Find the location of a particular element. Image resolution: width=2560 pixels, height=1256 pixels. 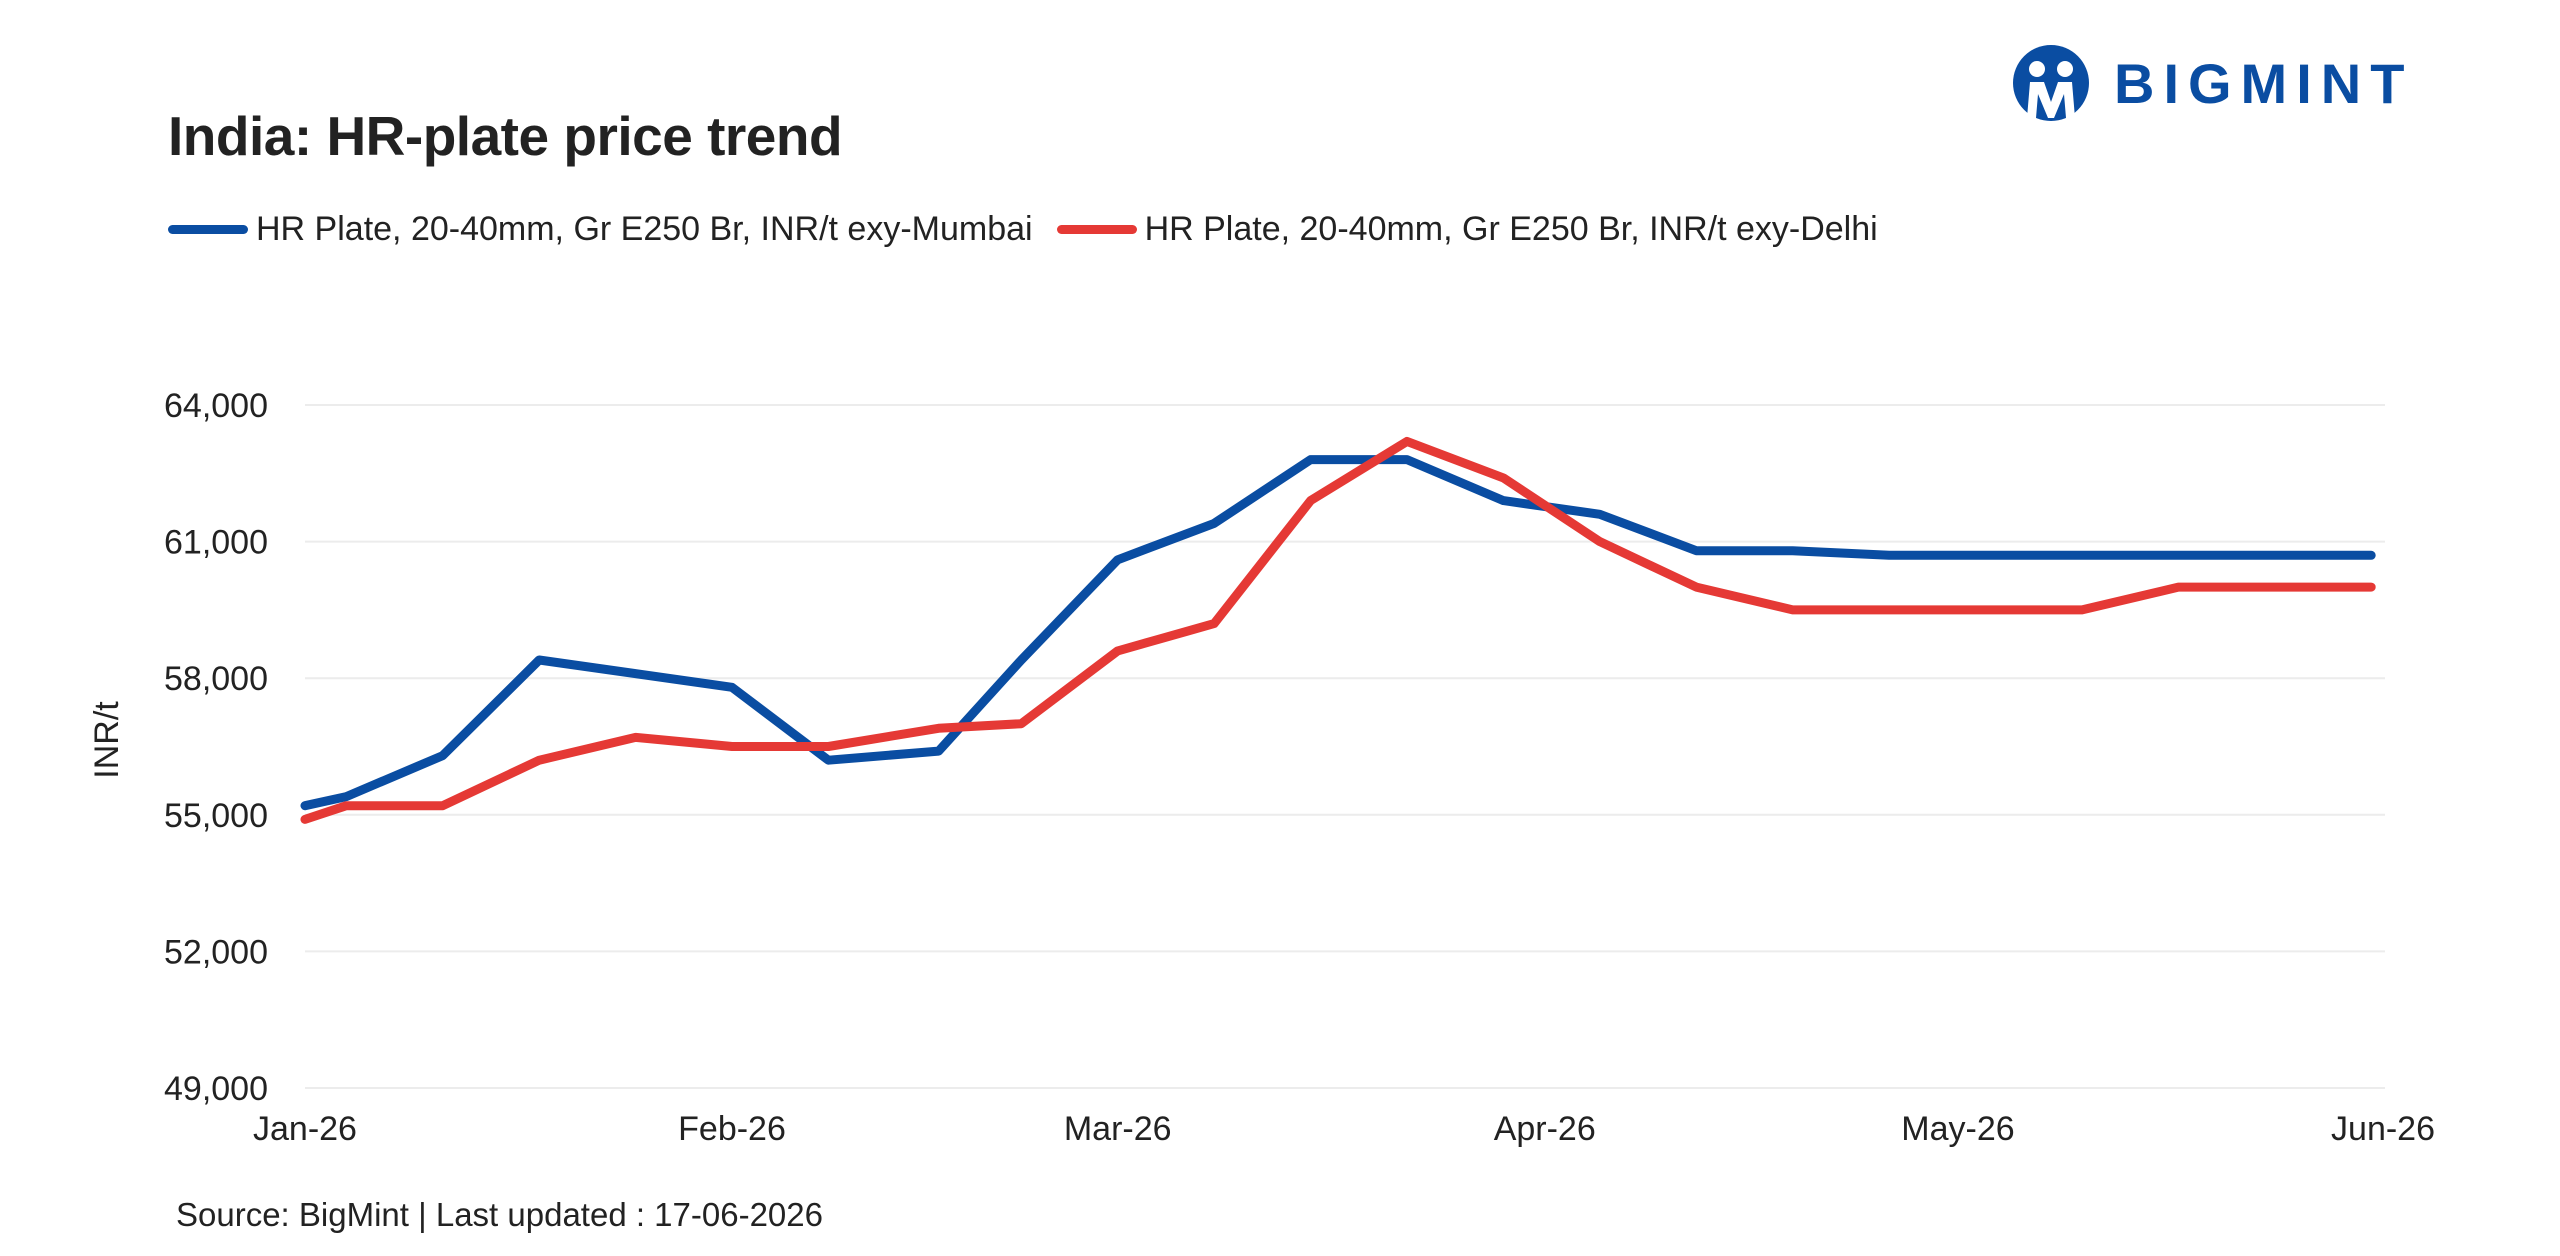

x-tick-label: May-26 is located at coordinates (1957, 1129).